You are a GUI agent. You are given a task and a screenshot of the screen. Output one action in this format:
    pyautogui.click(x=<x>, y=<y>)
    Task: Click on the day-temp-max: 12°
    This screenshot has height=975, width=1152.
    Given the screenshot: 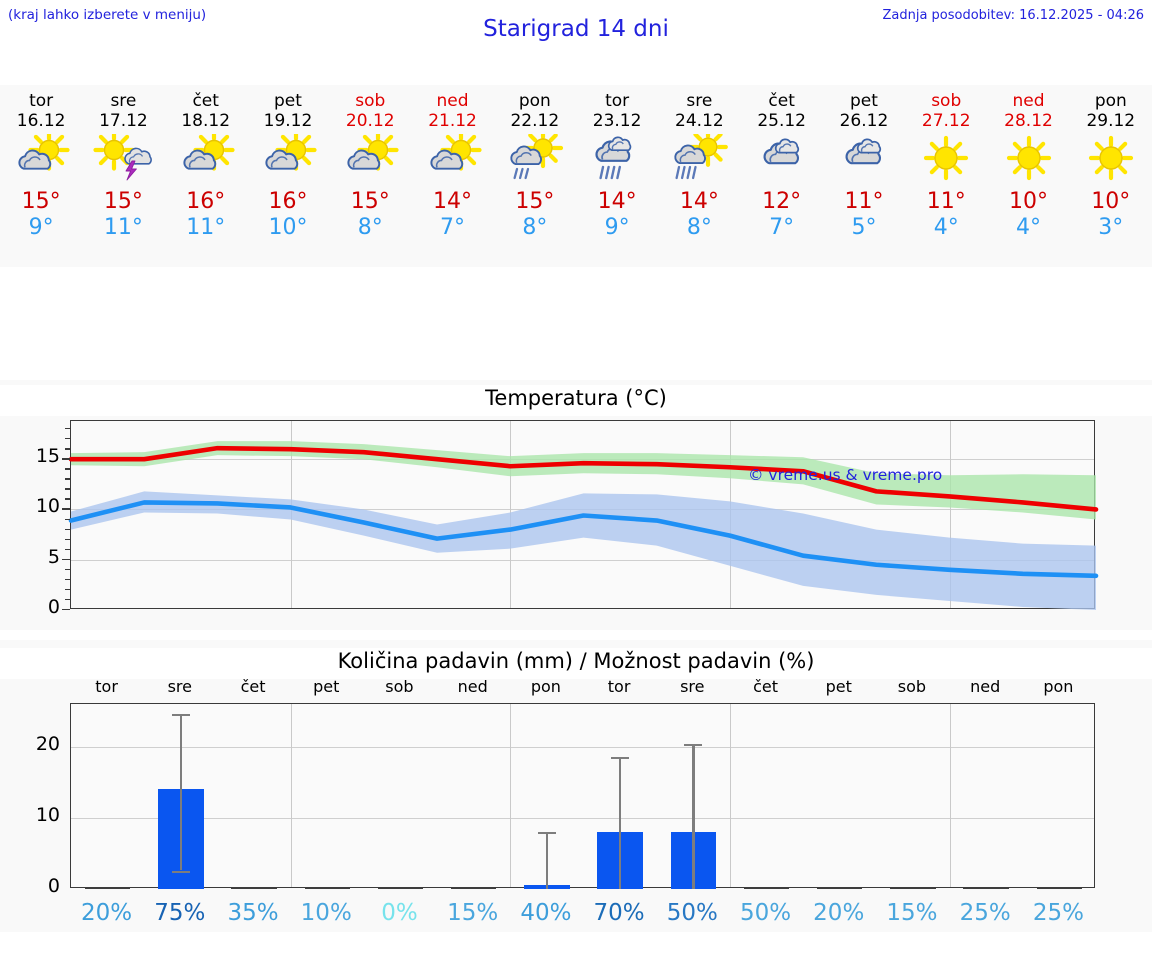 What is the action you would take?
    pyautogui.click(x=782, y=201)
    